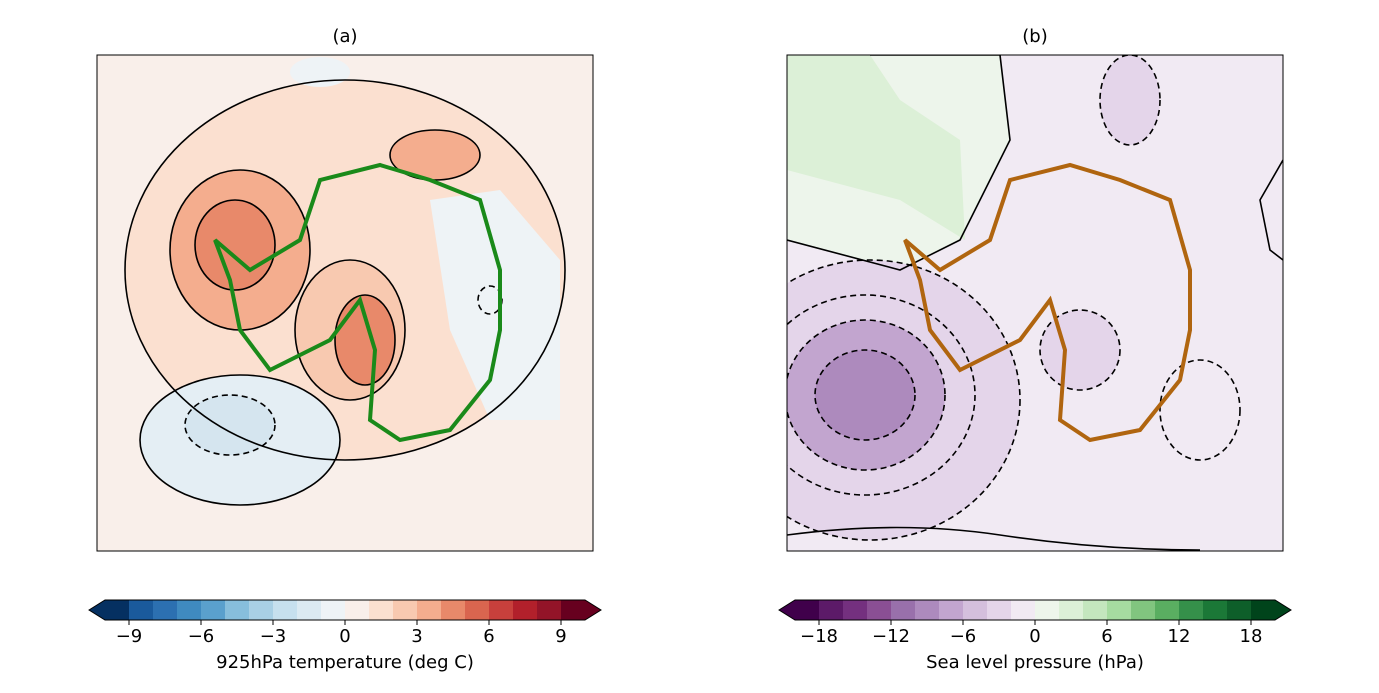 The width and height of the screenshot is (1379, 693). What do you see at coordinates (819, 636) in the screenshot?
I see `colorbar-tick-label: −18` at bounding box center [819, 636].